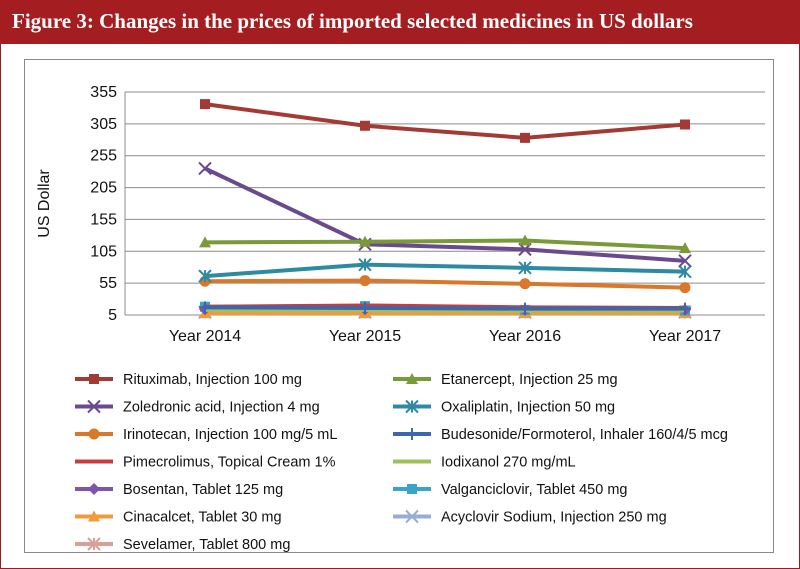 This screenshot has height=569, width=800. Describe the element at coordinates (205, 336) in the screenshot. I see `x-tick-label: Year 2014` at that location.